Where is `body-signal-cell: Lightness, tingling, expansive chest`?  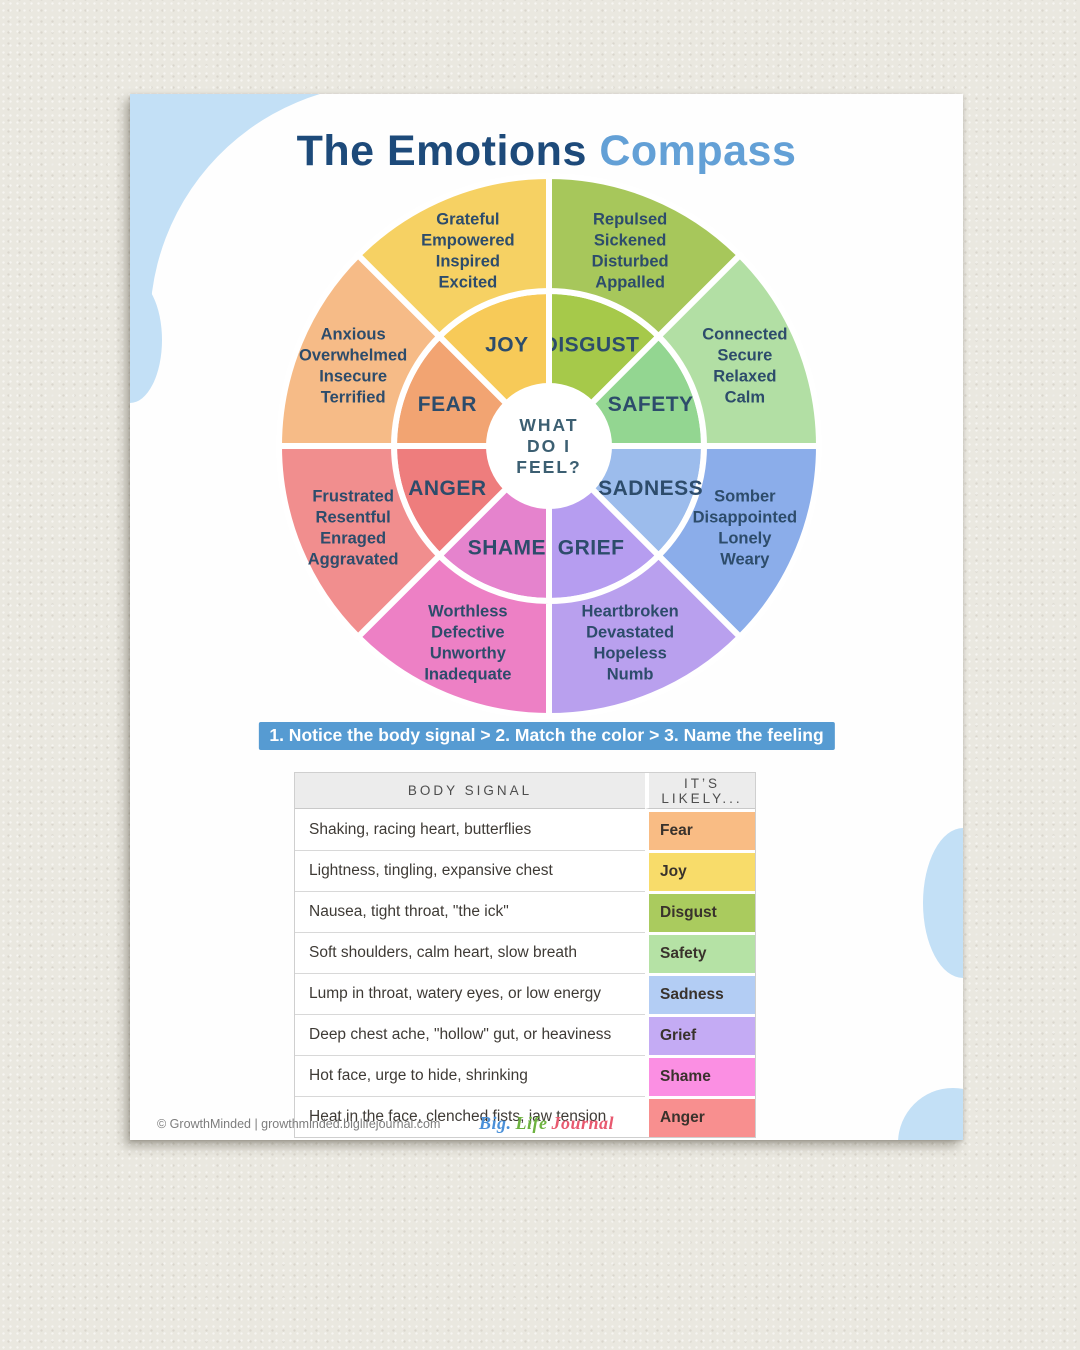 body-signal-cell: Lightness, tingling, expansive chest is located at coordinates (470, 870).